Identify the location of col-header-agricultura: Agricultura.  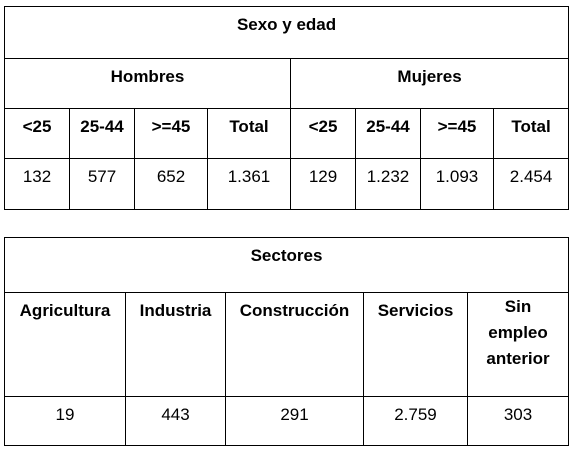
(65, 344).